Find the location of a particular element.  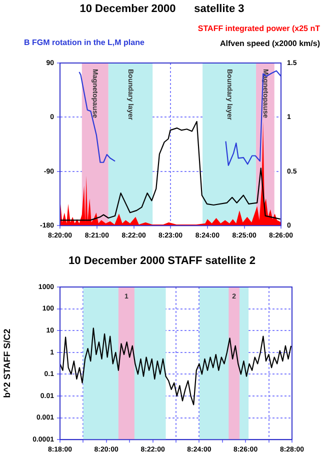

chart-title: 10 December 2000 STAFF satellite 2 is located at coordinates (162, 261).